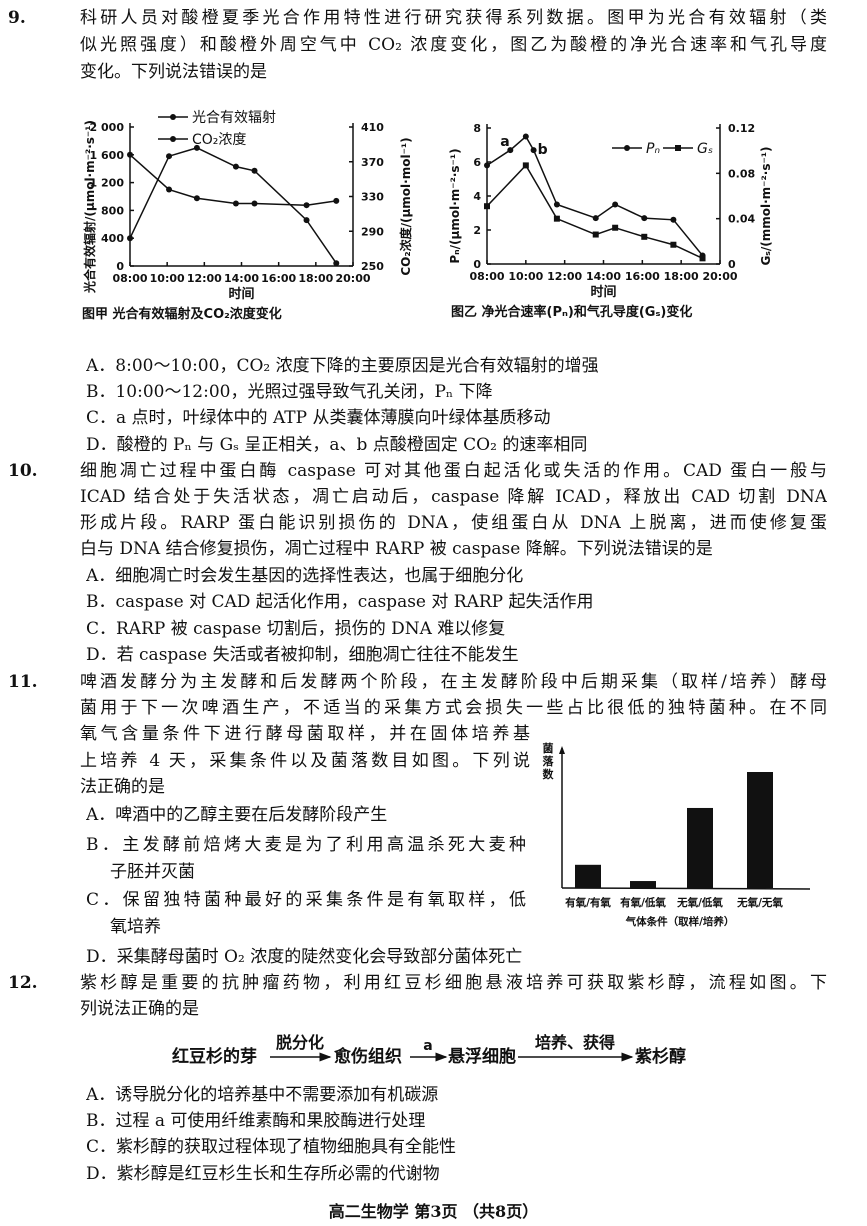 Image resolution: width=867 pixels, height=1226 pixels. Describe the element at coordinates (741, 128) in the screenshot. I see `y2-tick-label: 0.12` at that location.